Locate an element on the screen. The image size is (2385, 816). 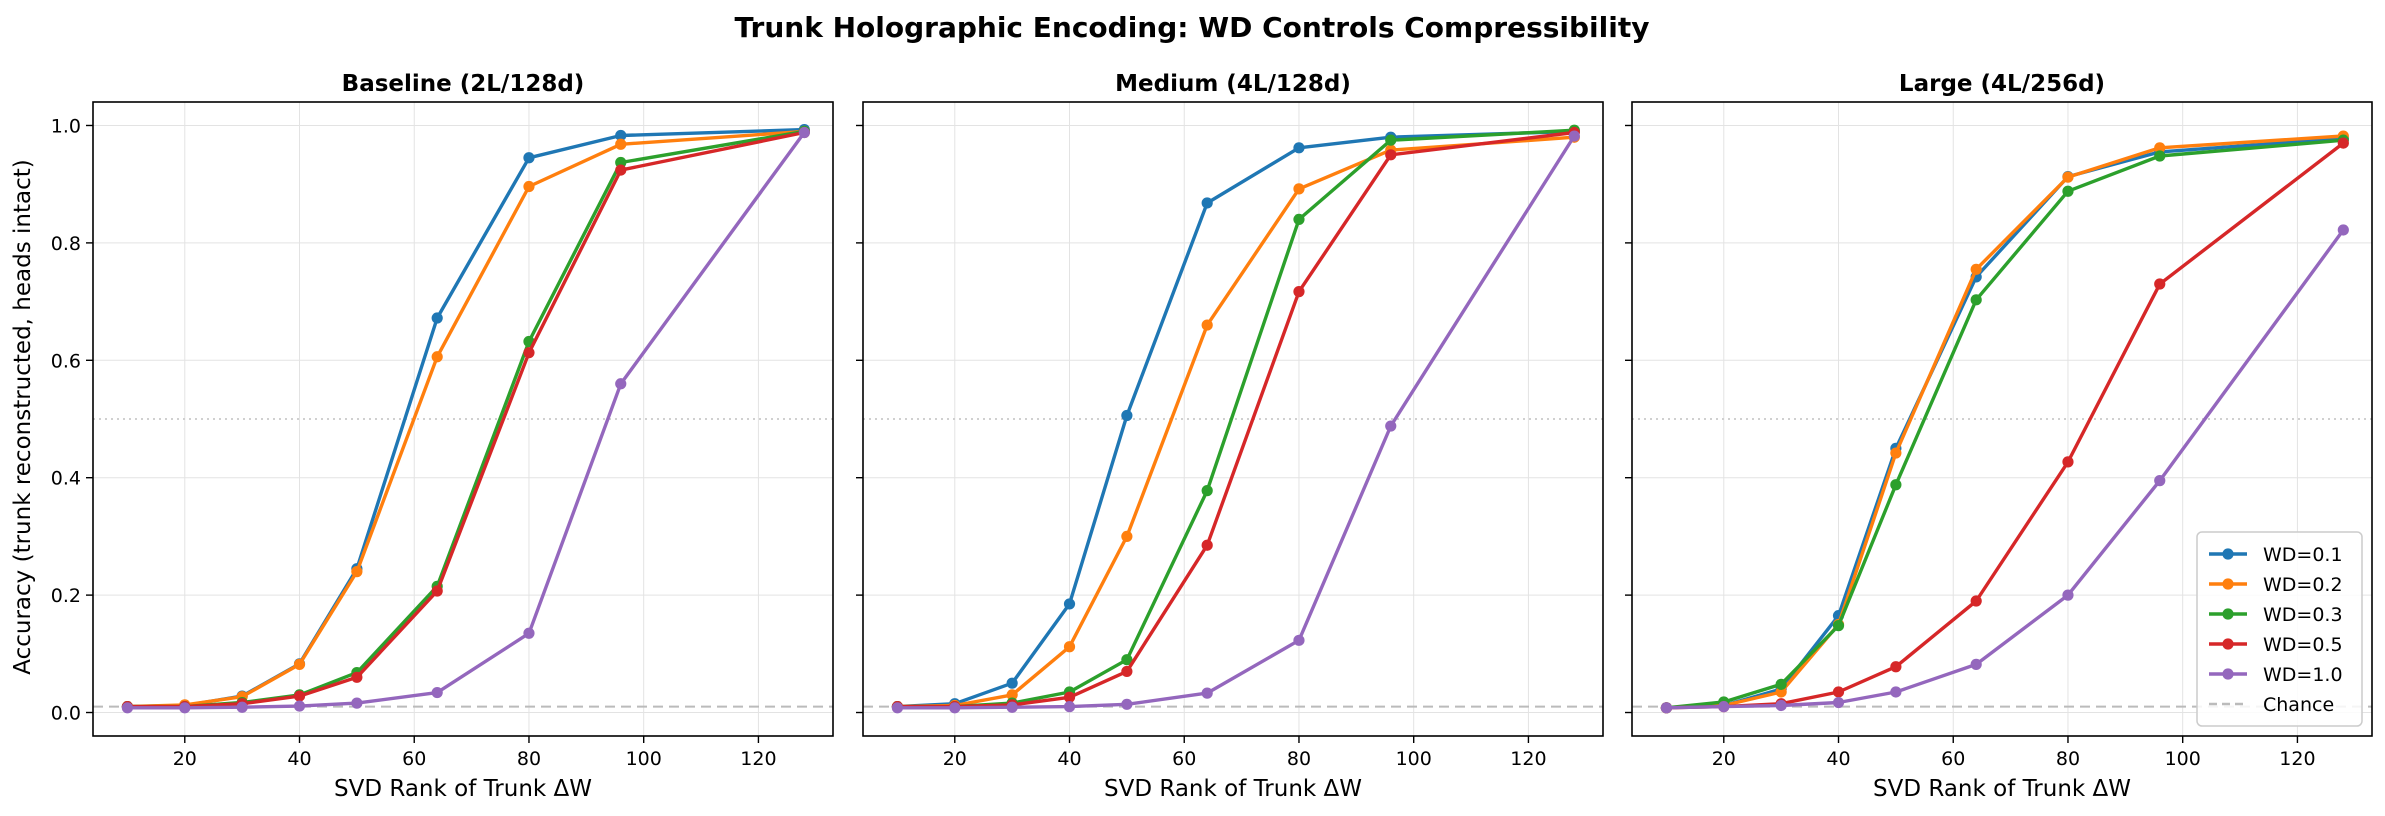
legend-label: Chance is located at coordinates (2298, 705).